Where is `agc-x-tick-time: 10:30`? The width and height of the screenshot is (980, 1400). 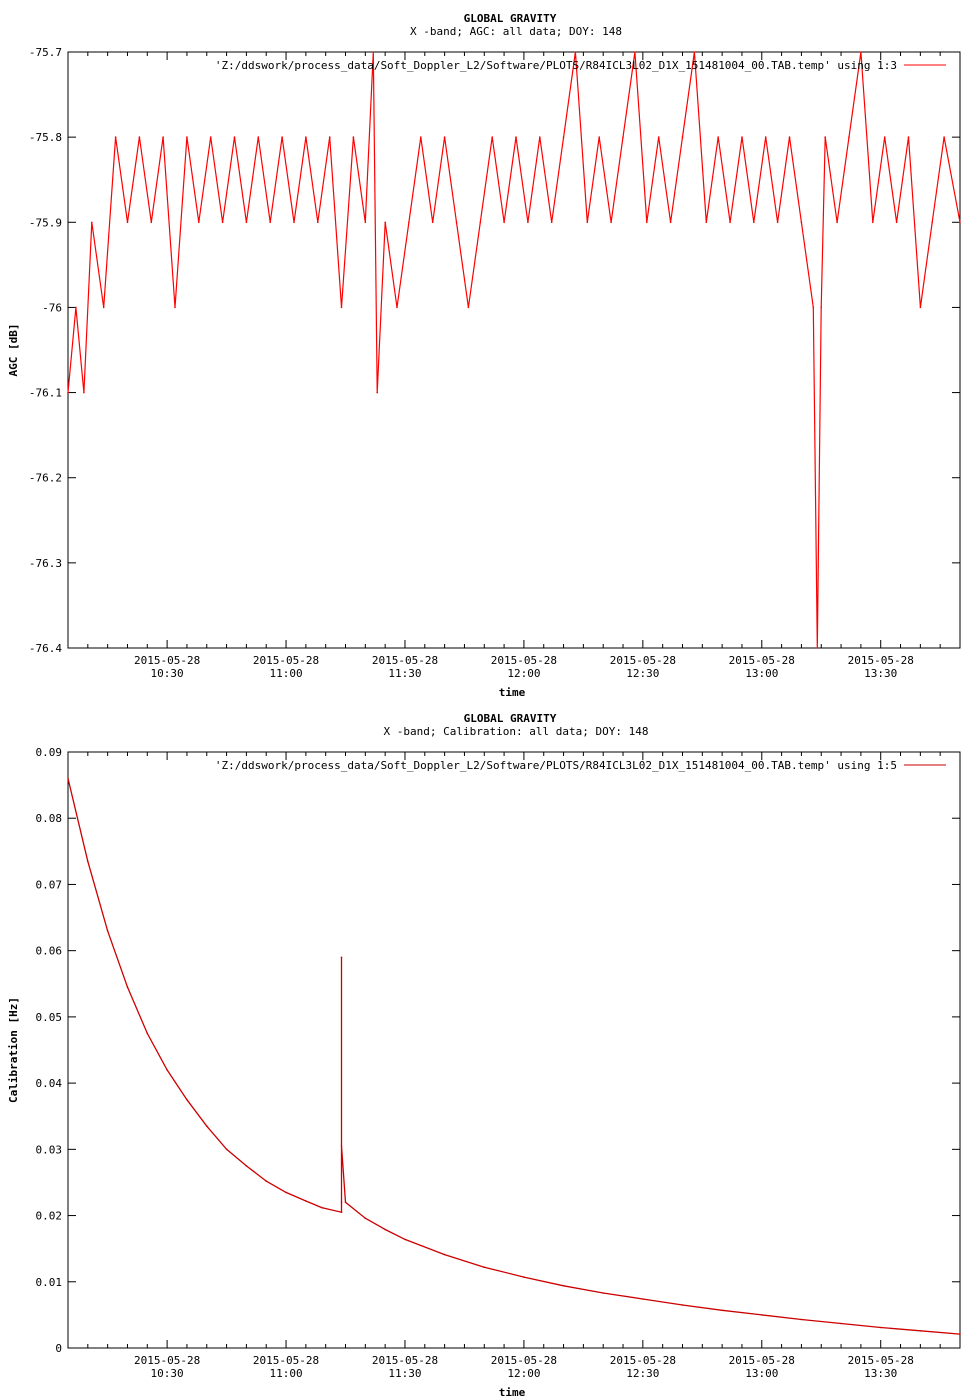
agc-x-tick-time: 10:30 is located at coordinates (167, 673).